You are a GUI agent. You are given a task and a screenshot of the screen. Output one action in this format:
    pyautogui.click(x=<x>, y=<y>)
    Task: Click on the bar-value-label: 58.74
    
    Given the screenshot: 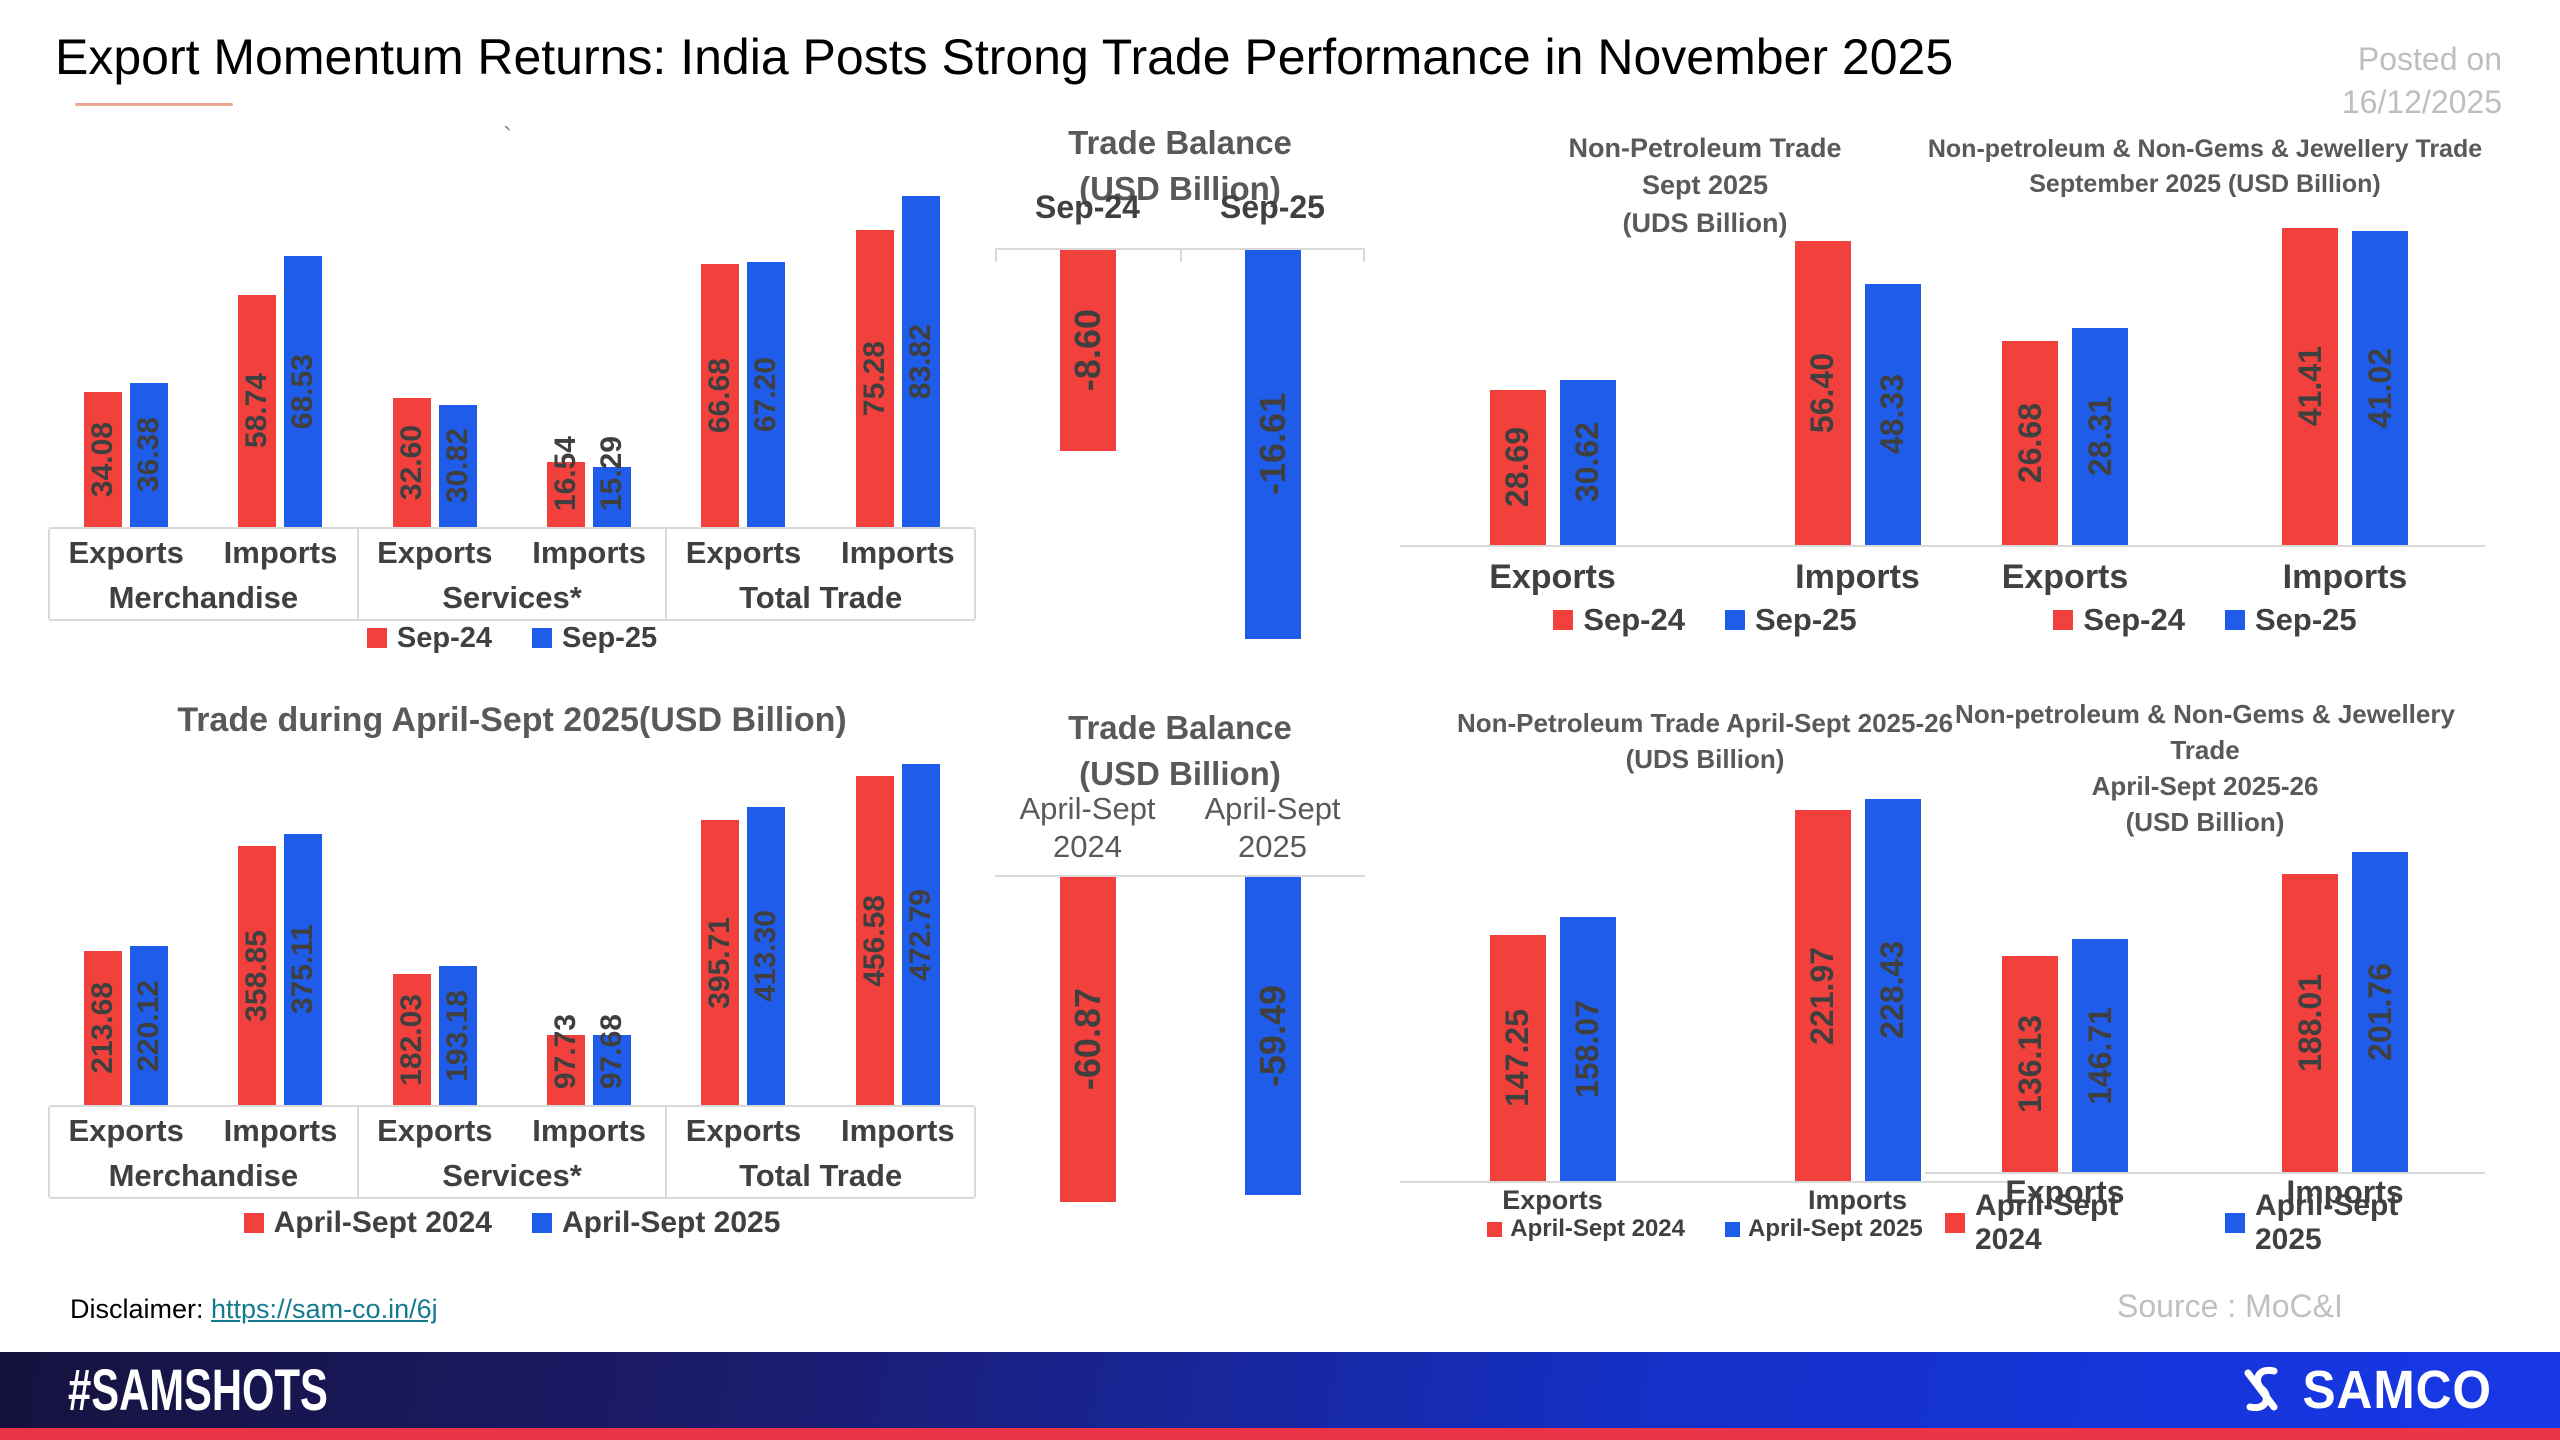 What is the action you would take?
    pyautogui.click(x=257, y=411)
    